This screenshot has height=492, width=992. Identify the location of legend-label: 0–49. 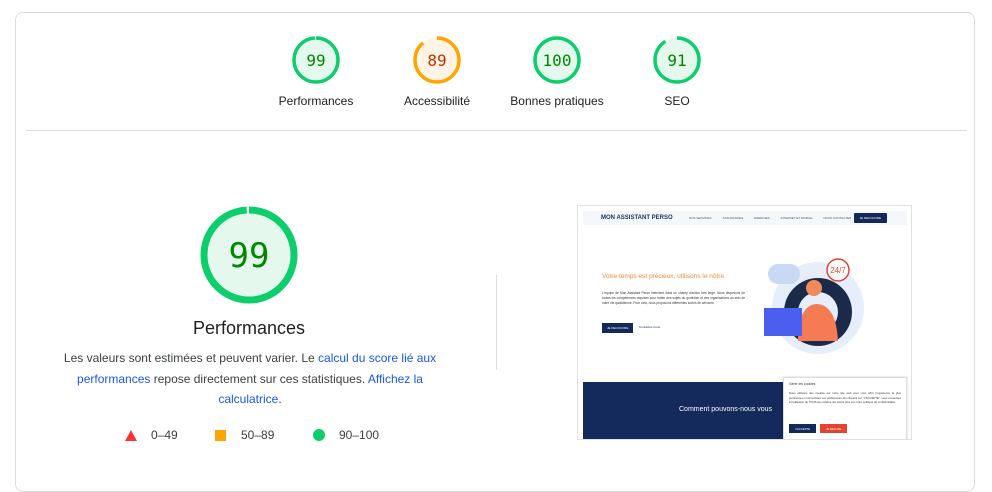
(164, 435).